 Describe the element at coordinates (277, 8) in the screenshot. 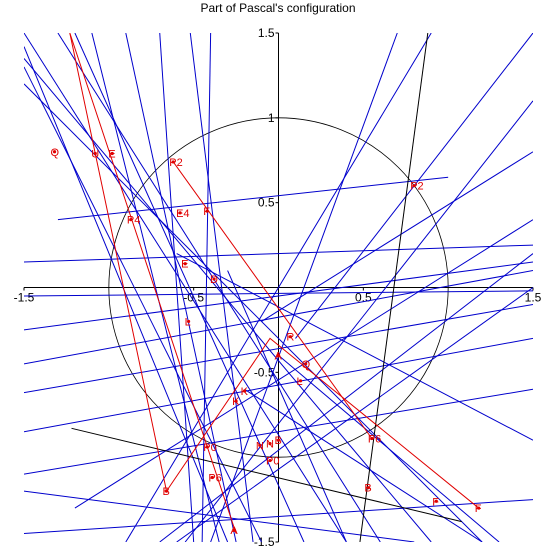

I see `plot-title: Part of Pascal's configuration` at that location.